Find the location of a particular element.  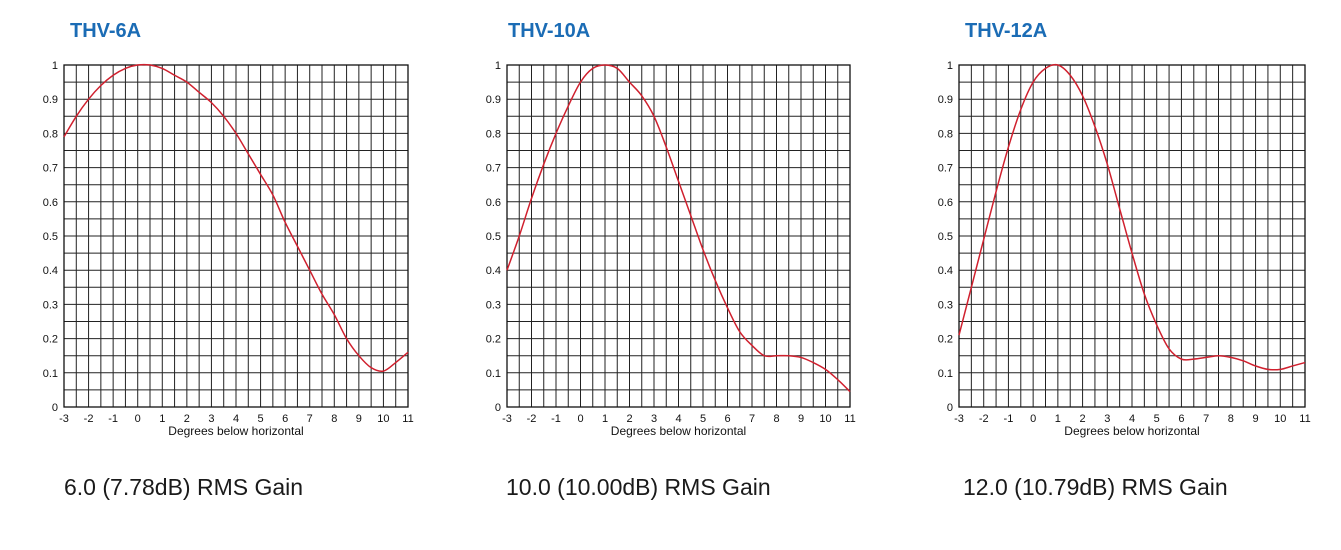

rms-gain-label: 10.0 (10.00dB) RMS Gain is located at coordinates (638, 487).